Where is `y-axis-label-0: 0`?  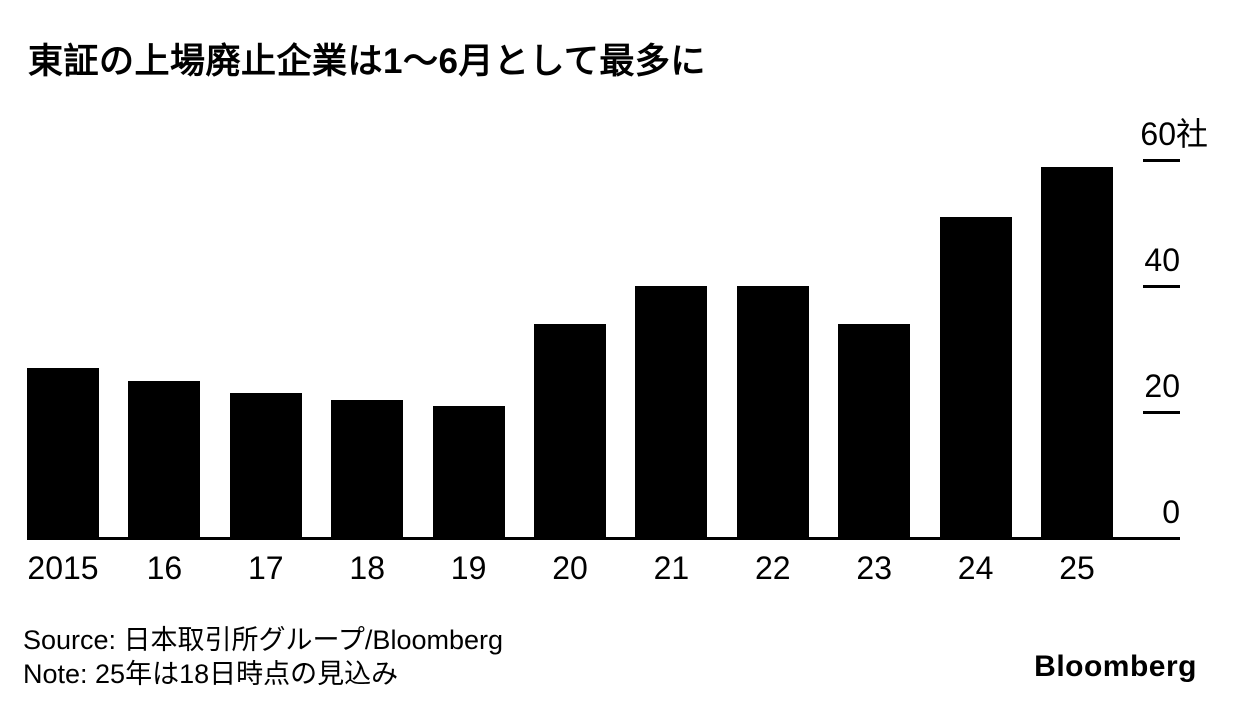 y-axis-label-0: 0 is located at coordinates (1171, 512).